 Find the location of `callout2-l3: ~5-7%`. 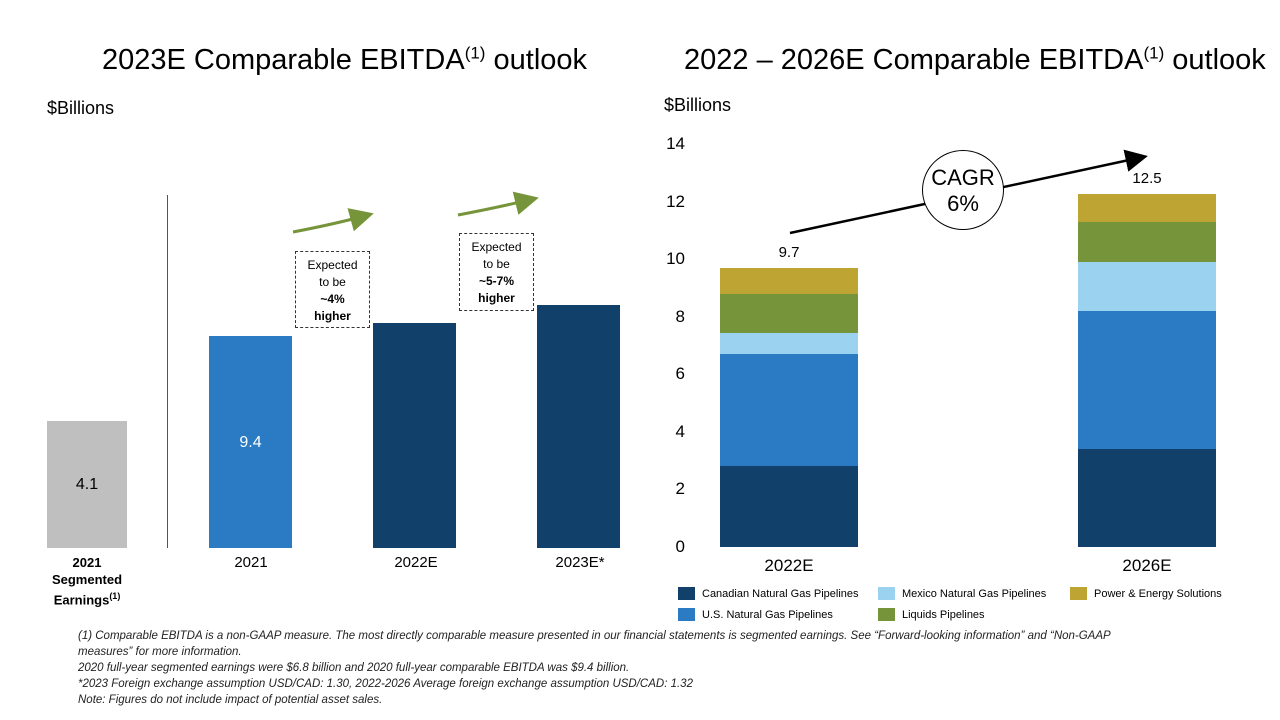

callout2-l3: ~5-7% is located at coordinates (496, 281).